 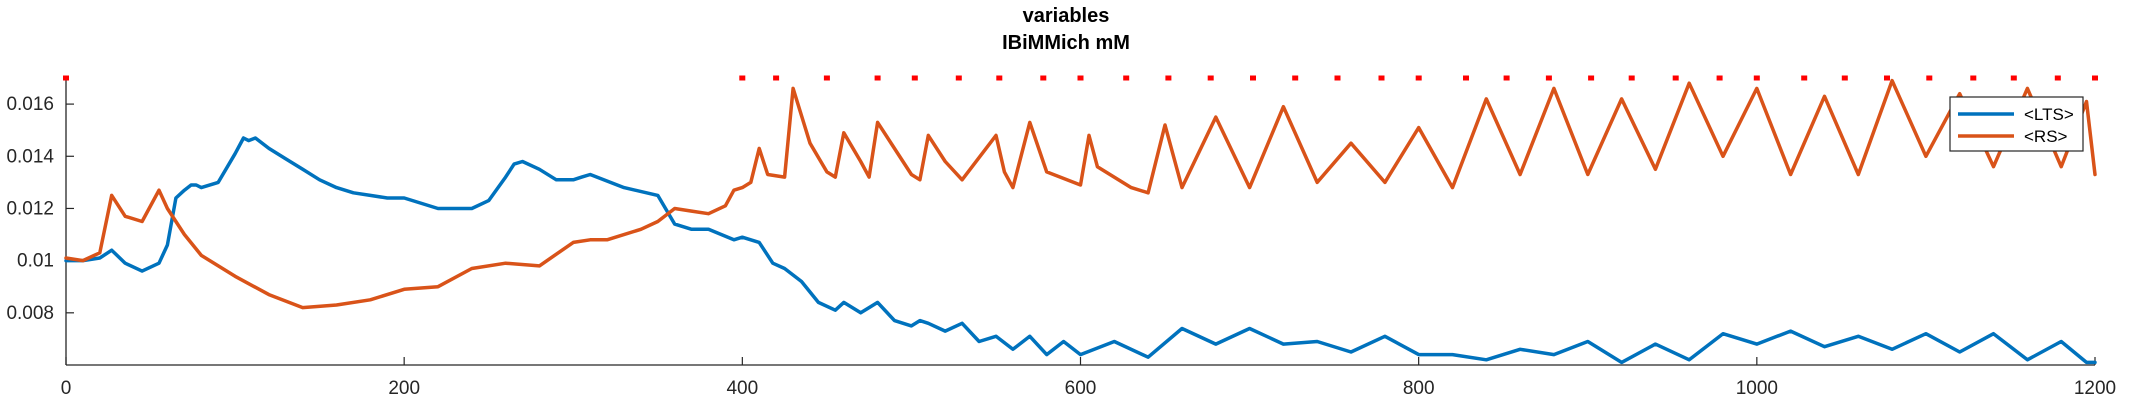 I want to click on y-tick-label: 0.014, so click(x=30, y=156).